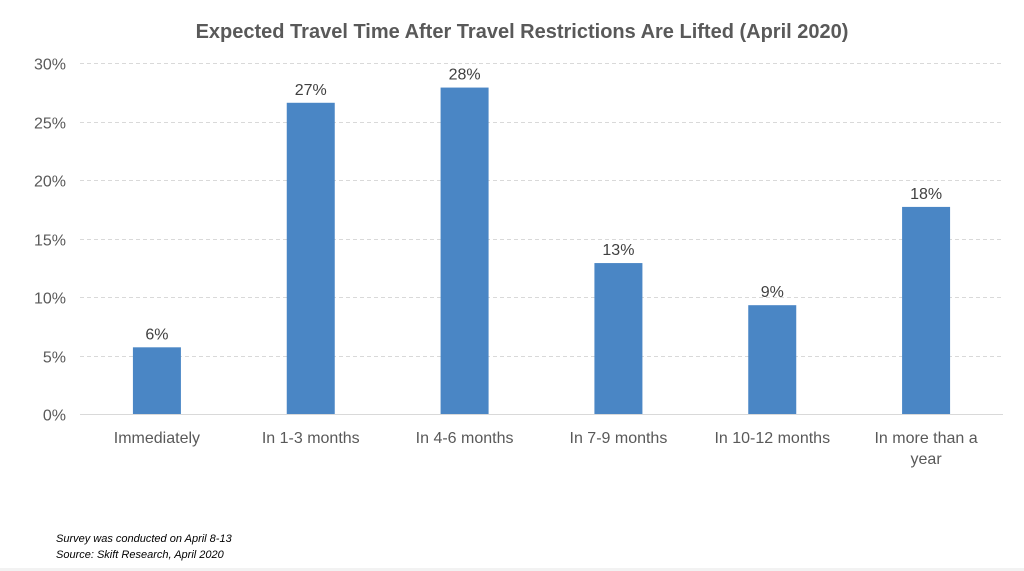  Describe the element at coordinates (512, 569) in the screenshot. I see `bottom-divider` at that location.